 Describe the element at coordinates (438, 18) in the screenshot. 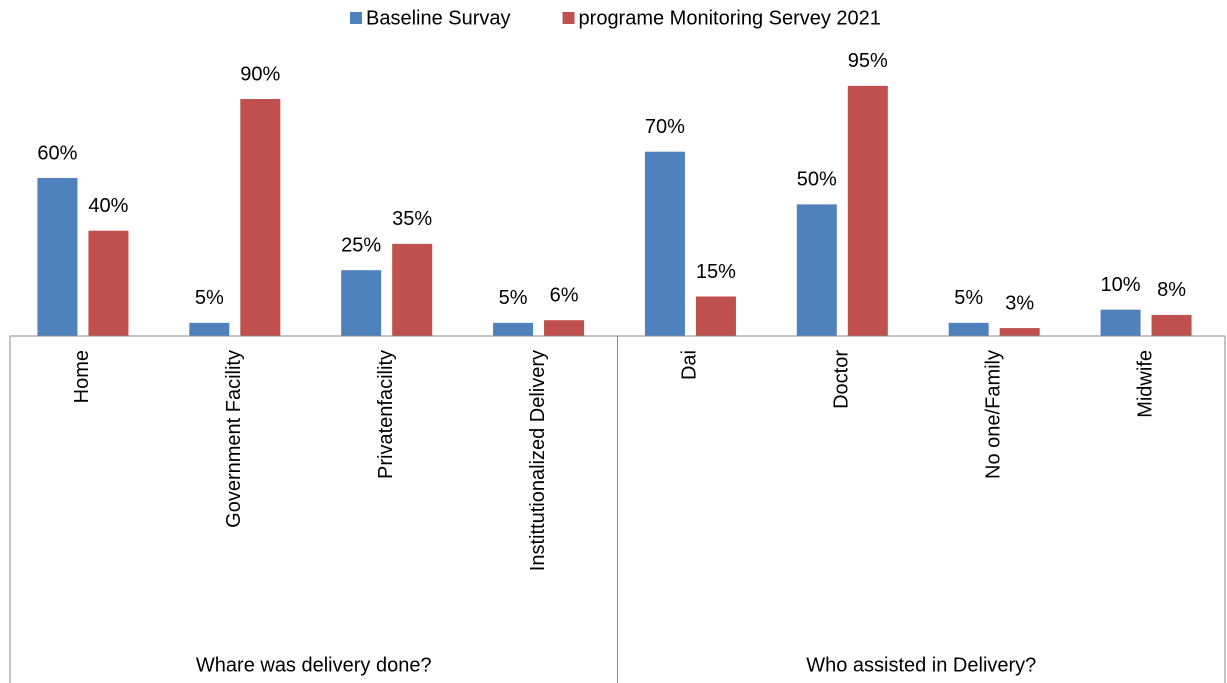

I see `legend-label: Baseline Survay` at that location.